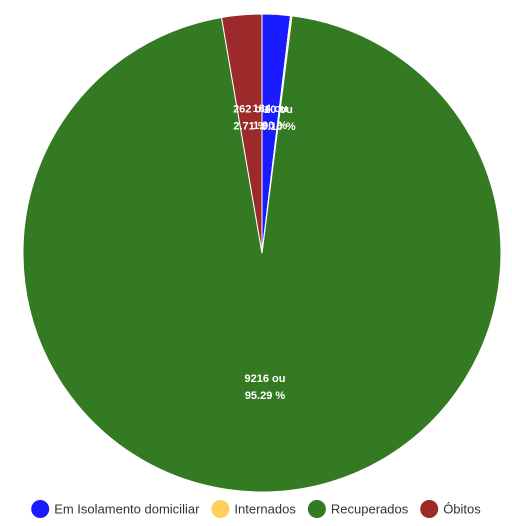 Image resolution: width=512 pixels, height=526 pixels. Describe the element at coordinates (265, 509) in the screenshot. I see `legend-label: Internados` at that location.